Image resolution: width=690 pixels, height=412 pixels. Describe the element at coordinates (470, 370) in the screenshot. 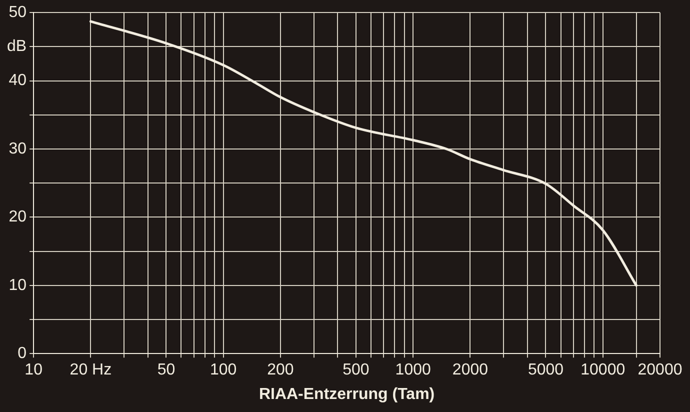

I see `x-tick-label: 2000` at that location.